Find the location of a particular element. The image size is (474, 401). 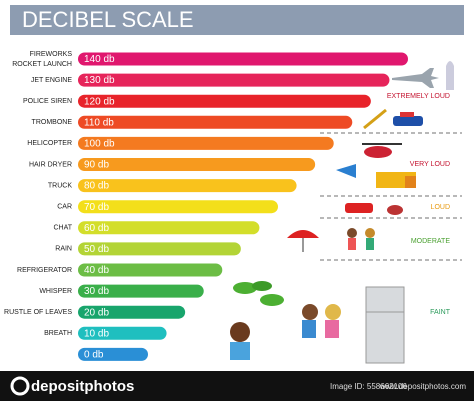

zone-label: VERY LOUD is located at coordinates (430, 164).